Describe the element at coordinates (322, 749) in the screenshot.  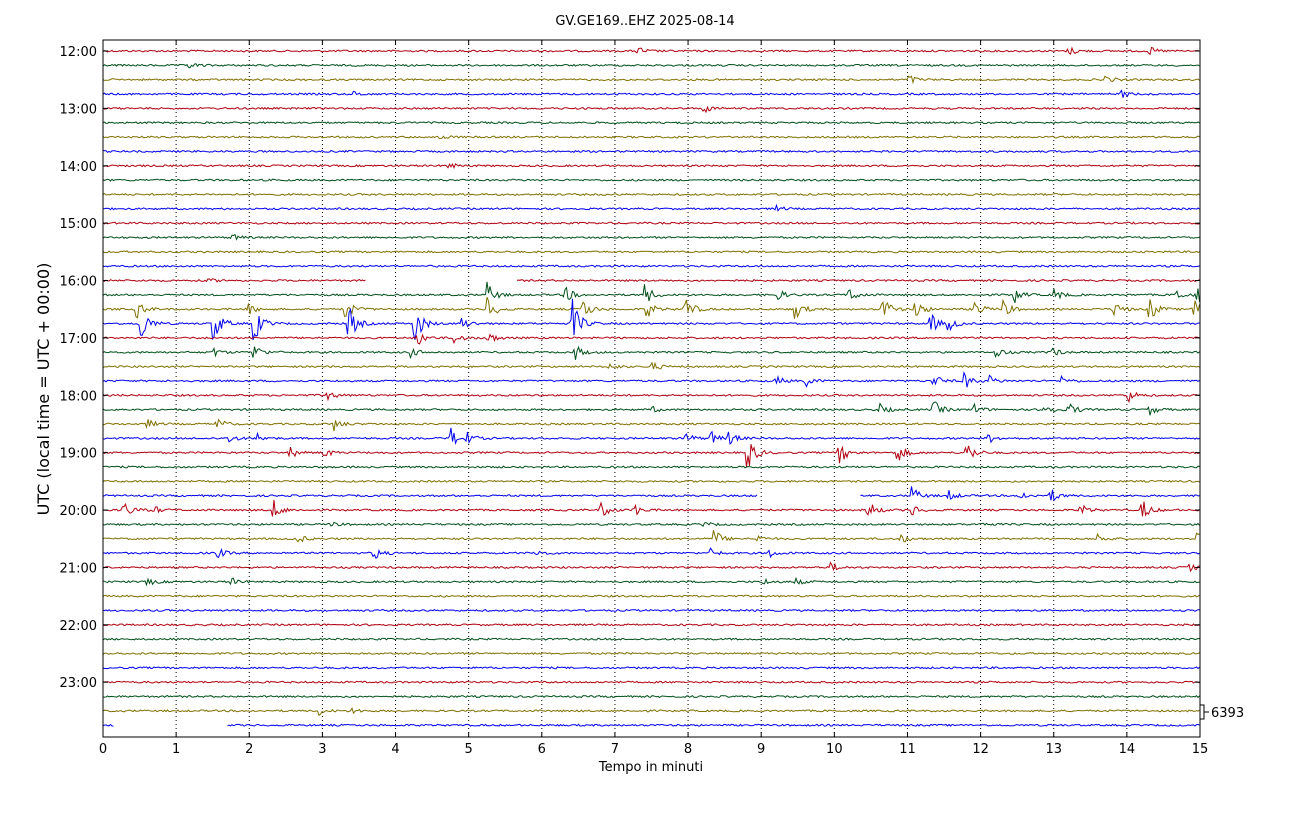
I see `x-tick-label: 3` at that location.